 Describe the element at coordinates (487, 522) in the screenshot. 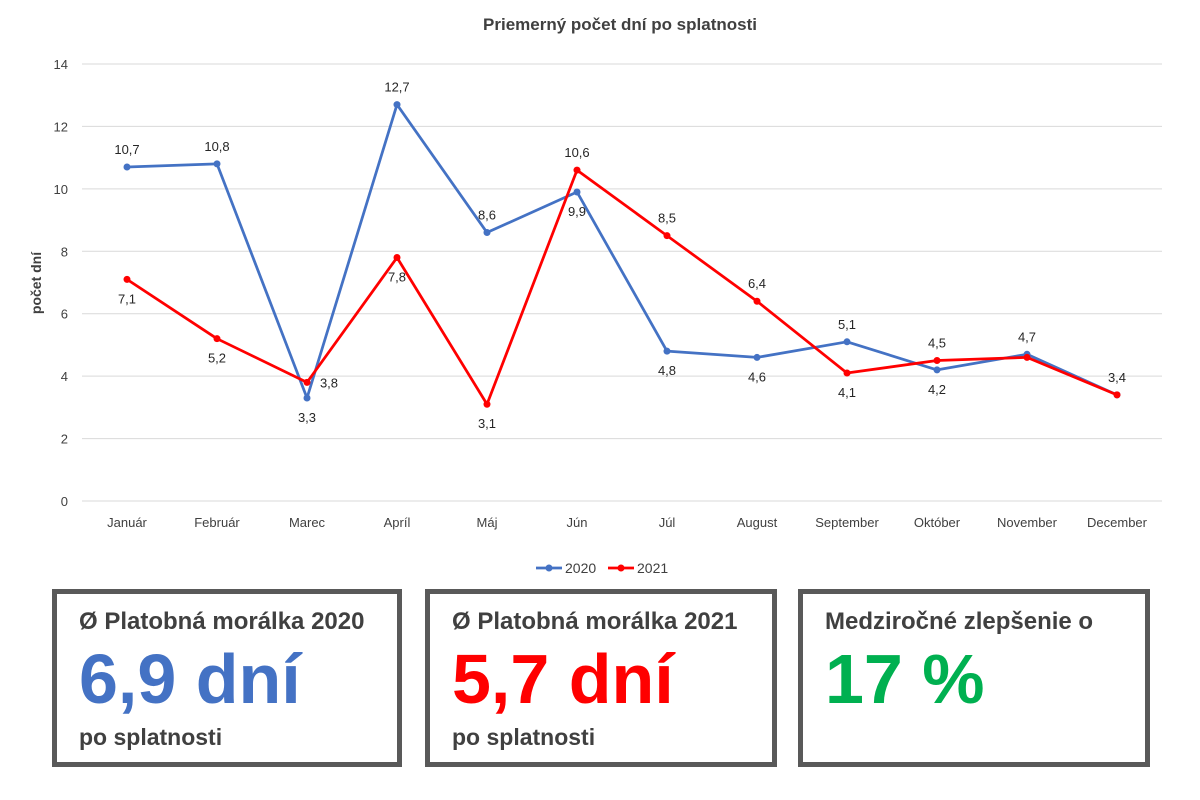

I see `x-tick-label: Máj` at that location.